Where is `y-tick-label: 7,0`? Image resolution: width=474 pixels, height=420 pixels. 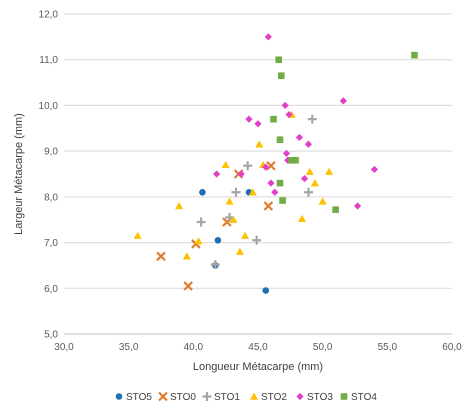
y-tick-label: 7,0 is located at coordinates (51, 243).